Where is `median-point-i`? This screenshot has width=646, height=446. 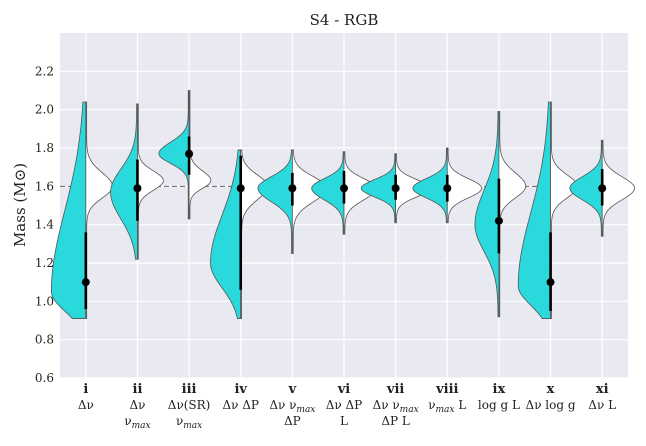 median-point-i is located at coordinates (85, 282).